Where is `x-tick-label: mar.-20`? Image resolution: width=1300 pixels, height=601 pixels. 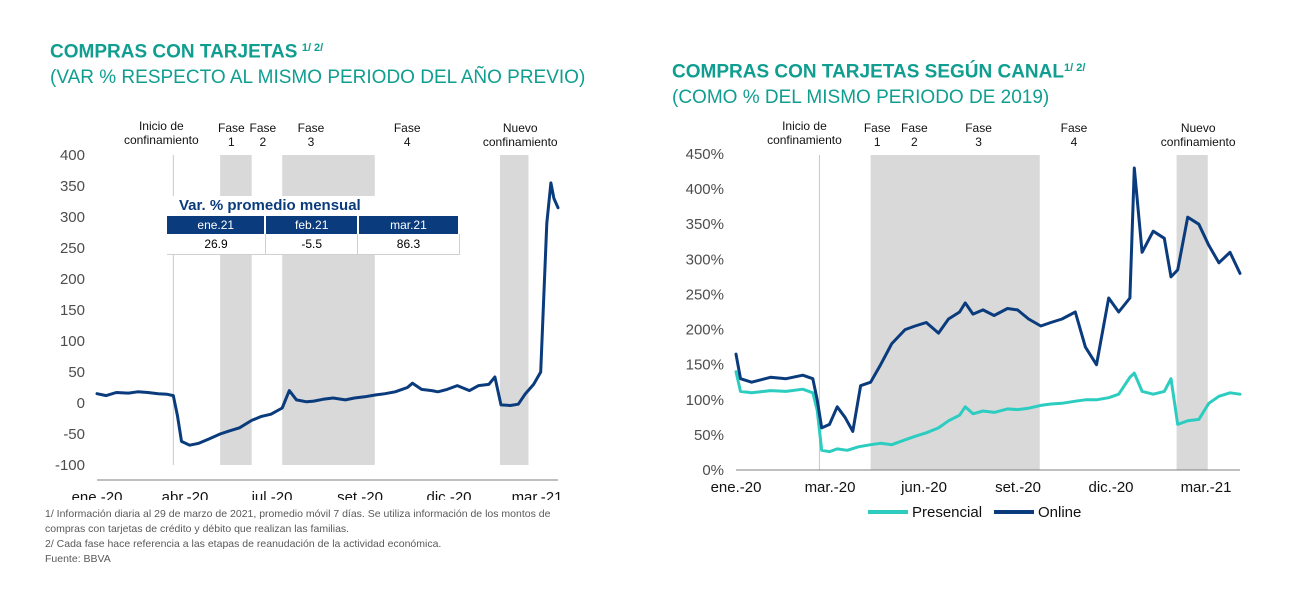
x-tick-label: mar.-20 is located at coordinates (830, 487).